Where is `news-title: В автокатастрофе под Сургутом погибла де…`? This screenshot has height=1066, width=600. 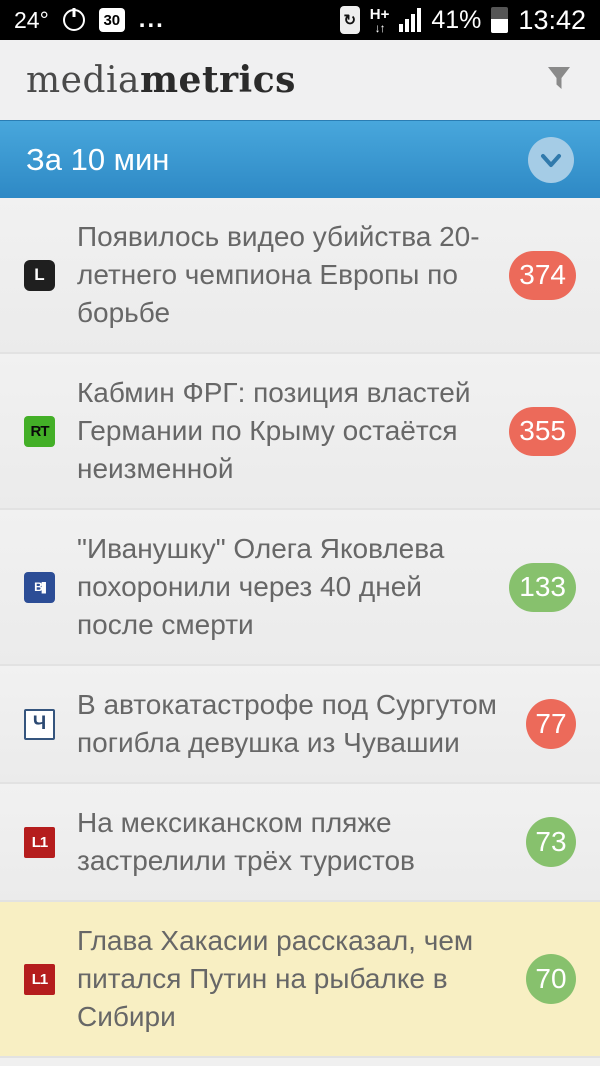 news-title: В автокатастрофе под Сургутом погибла де… is located at coordinates (287, 723).